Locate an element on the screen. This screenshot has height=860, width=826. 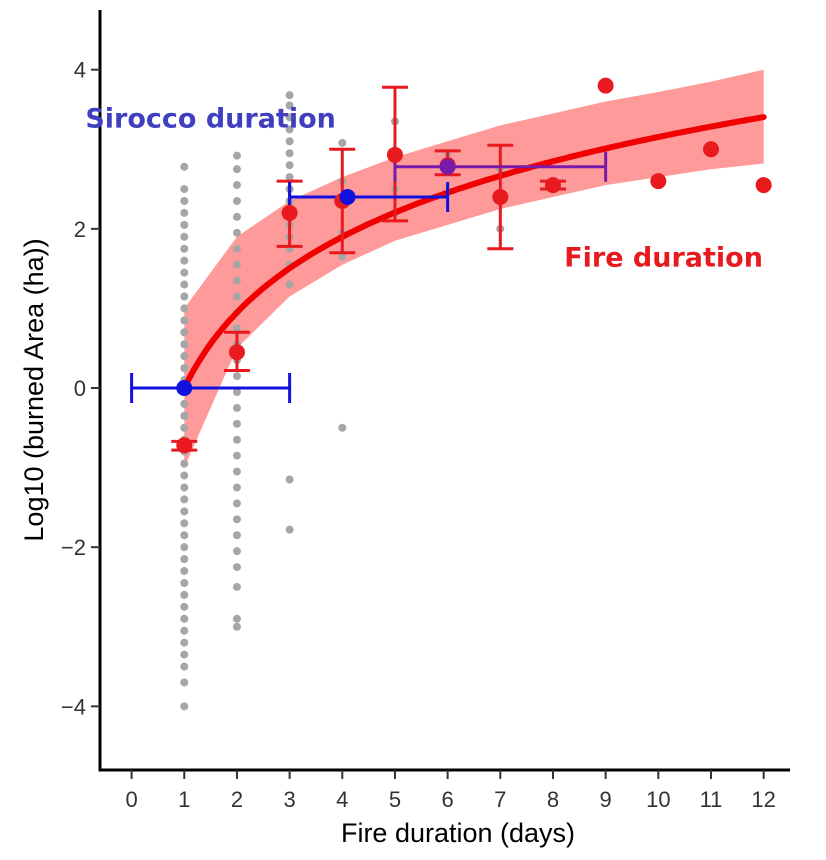
x-tick-label: 3 is located at coordinates (289, 799).